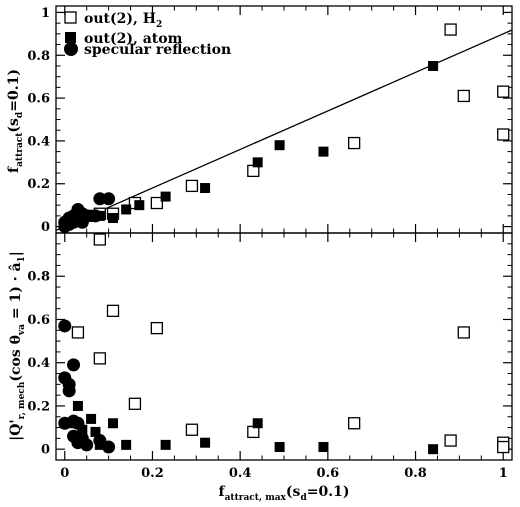 The height and width of the screenshot is (507, 520). Describe the element at coordinates (38, 363) in the screenshot. I see `bottom-y-tick-label: 0.4` at that location.